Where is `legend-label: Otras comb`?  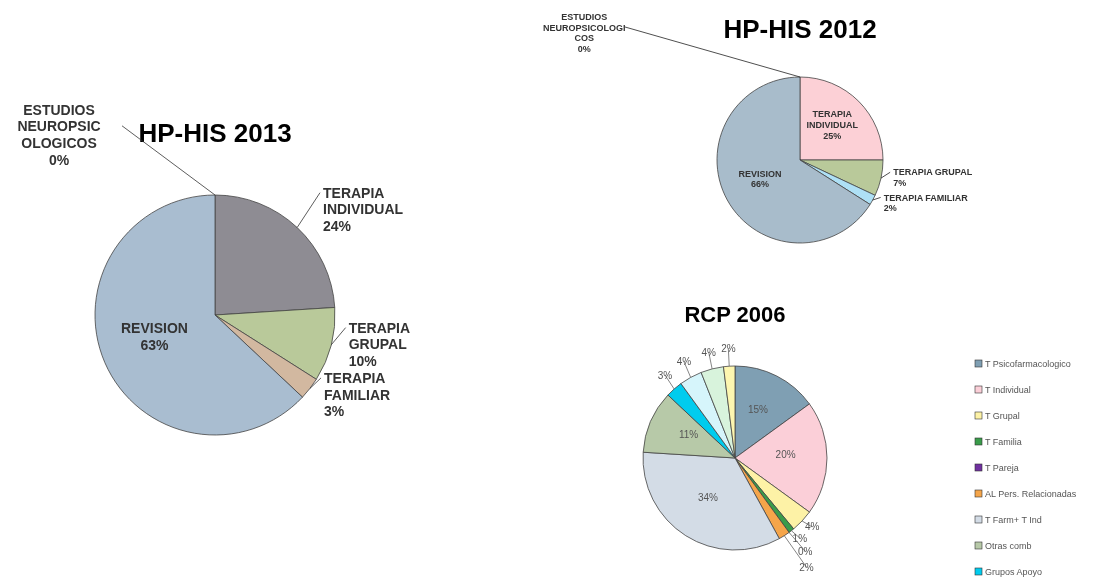
legend-label: Otras comb is located at coordinates (1008, 546).